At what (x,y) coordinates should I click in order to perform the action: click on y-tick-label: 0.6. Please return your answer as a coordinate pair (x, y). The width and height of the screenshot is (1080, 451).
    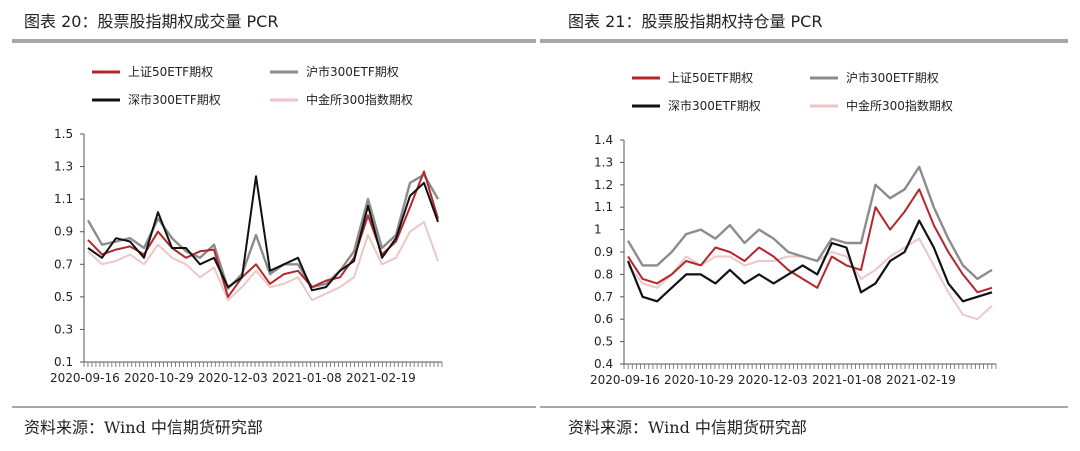
    Looking at the image, I should click on (603, 319).